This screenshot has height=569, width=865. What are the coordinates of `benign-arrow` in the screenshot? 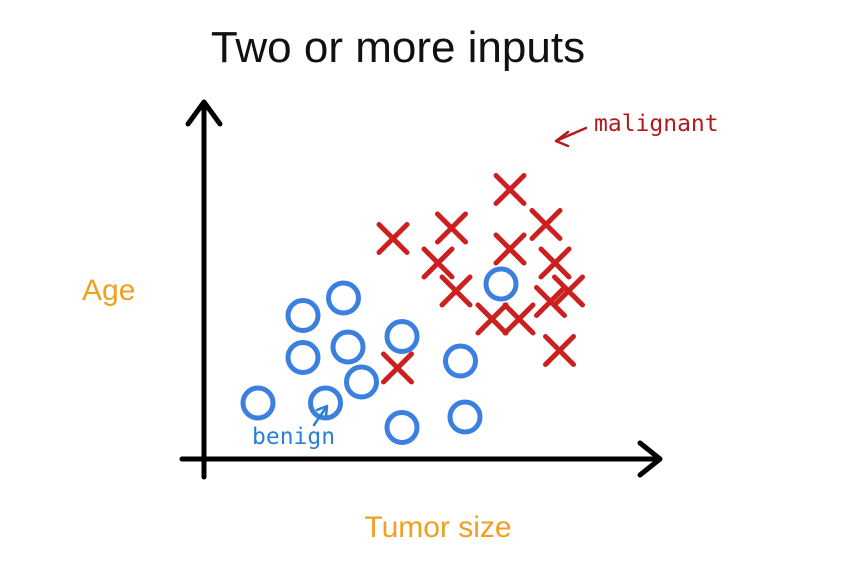 It's located at (320, 415).